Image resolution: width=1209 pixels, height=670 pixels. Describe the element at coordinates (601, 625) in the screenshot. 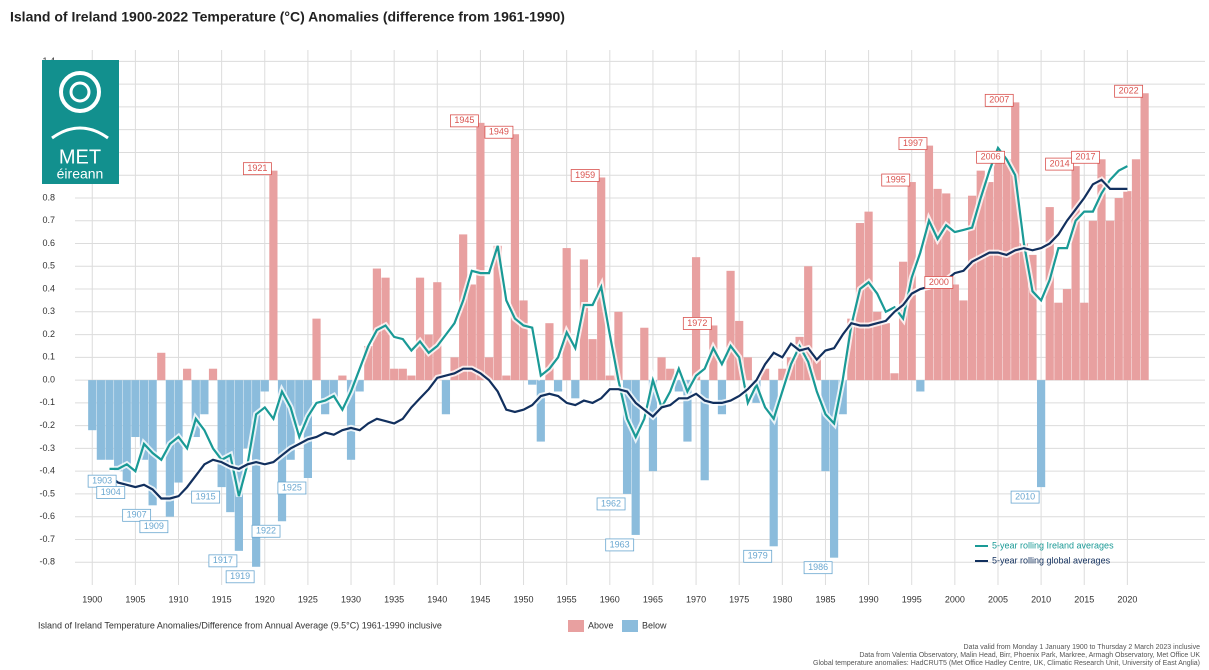

I see `legend-label: Above` at that location.